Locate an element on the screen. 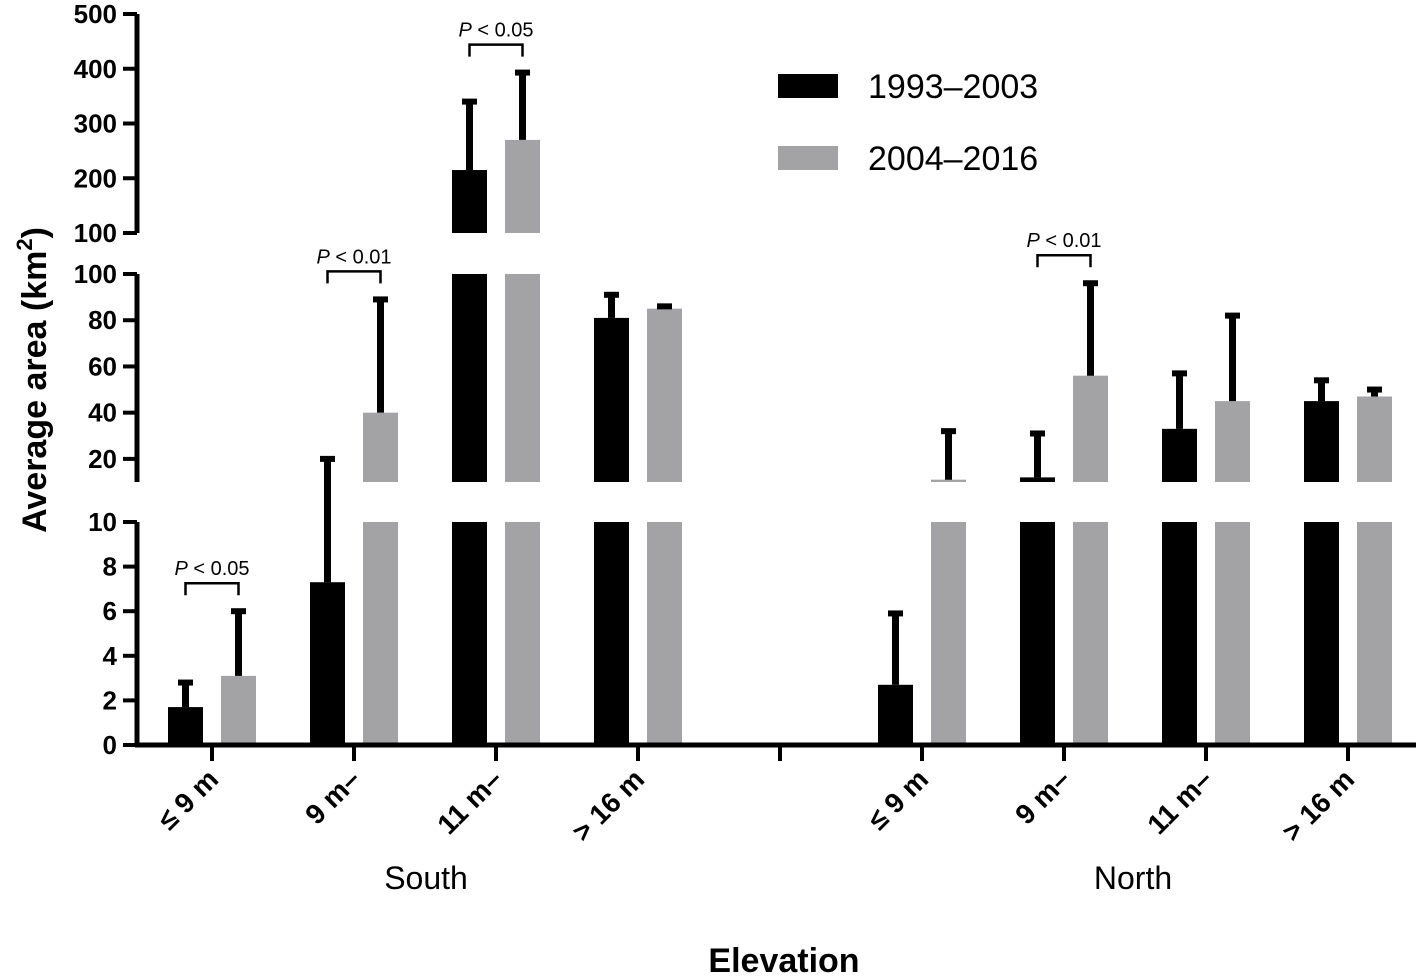 The image size is (1418, 979). y-tick-label: 40 is located at coordinates (102, 413).